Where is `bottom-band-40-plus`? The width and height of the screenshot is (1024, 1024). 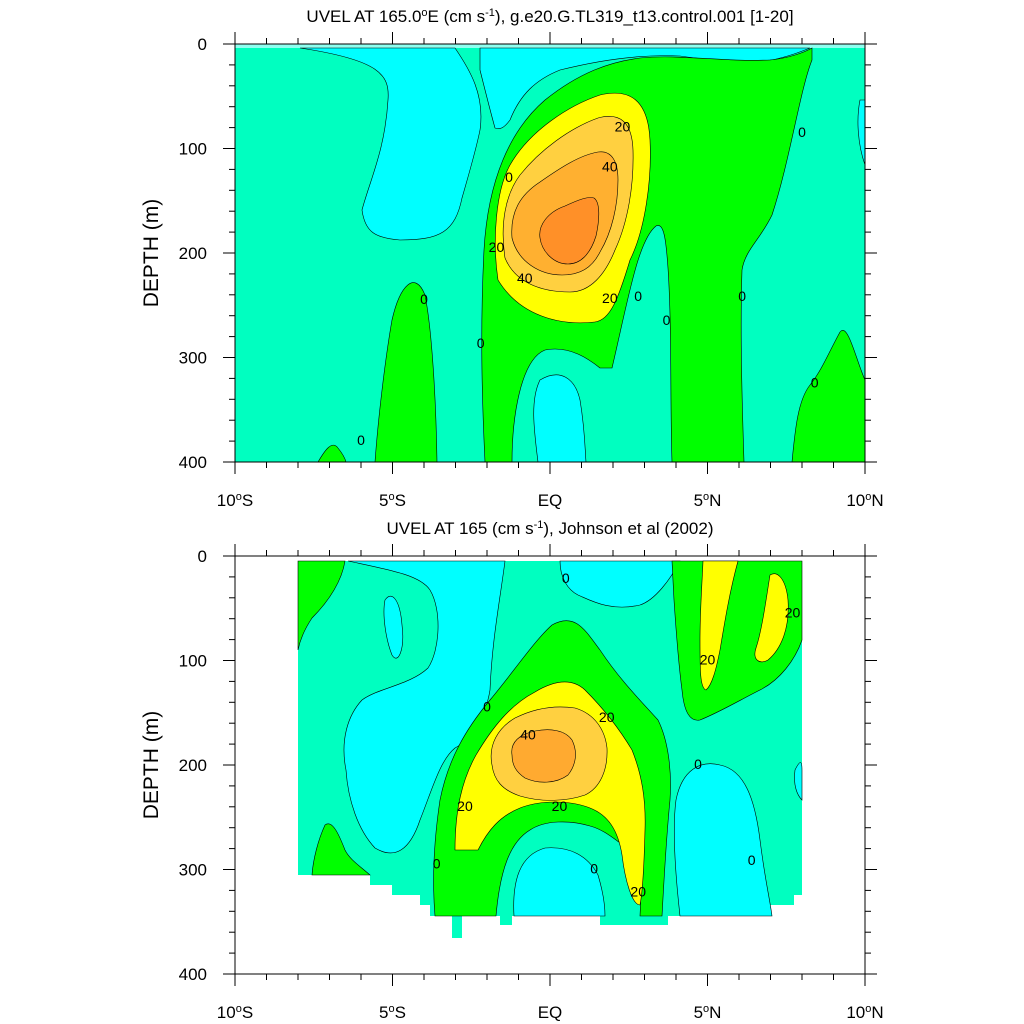 bottom-band-40-plus is located at coordinates (543, 756).